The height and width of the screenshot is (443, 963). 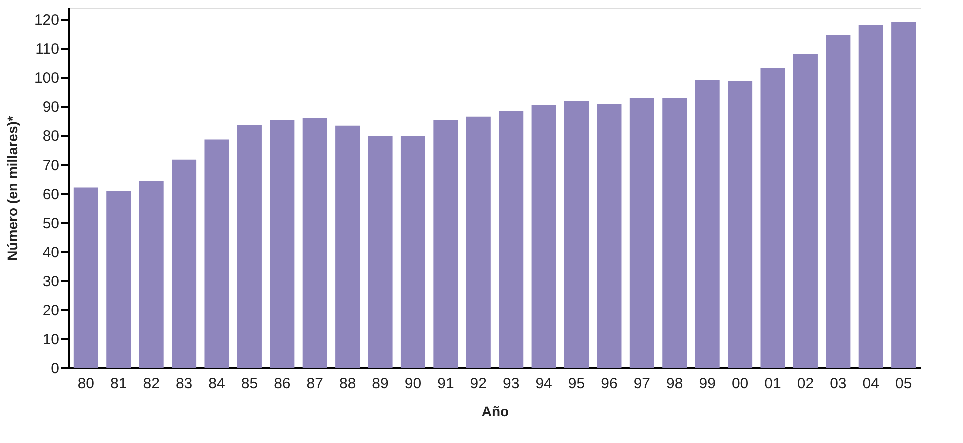 I want to click on x-tick-label: 87, so click(x=315, y=384).